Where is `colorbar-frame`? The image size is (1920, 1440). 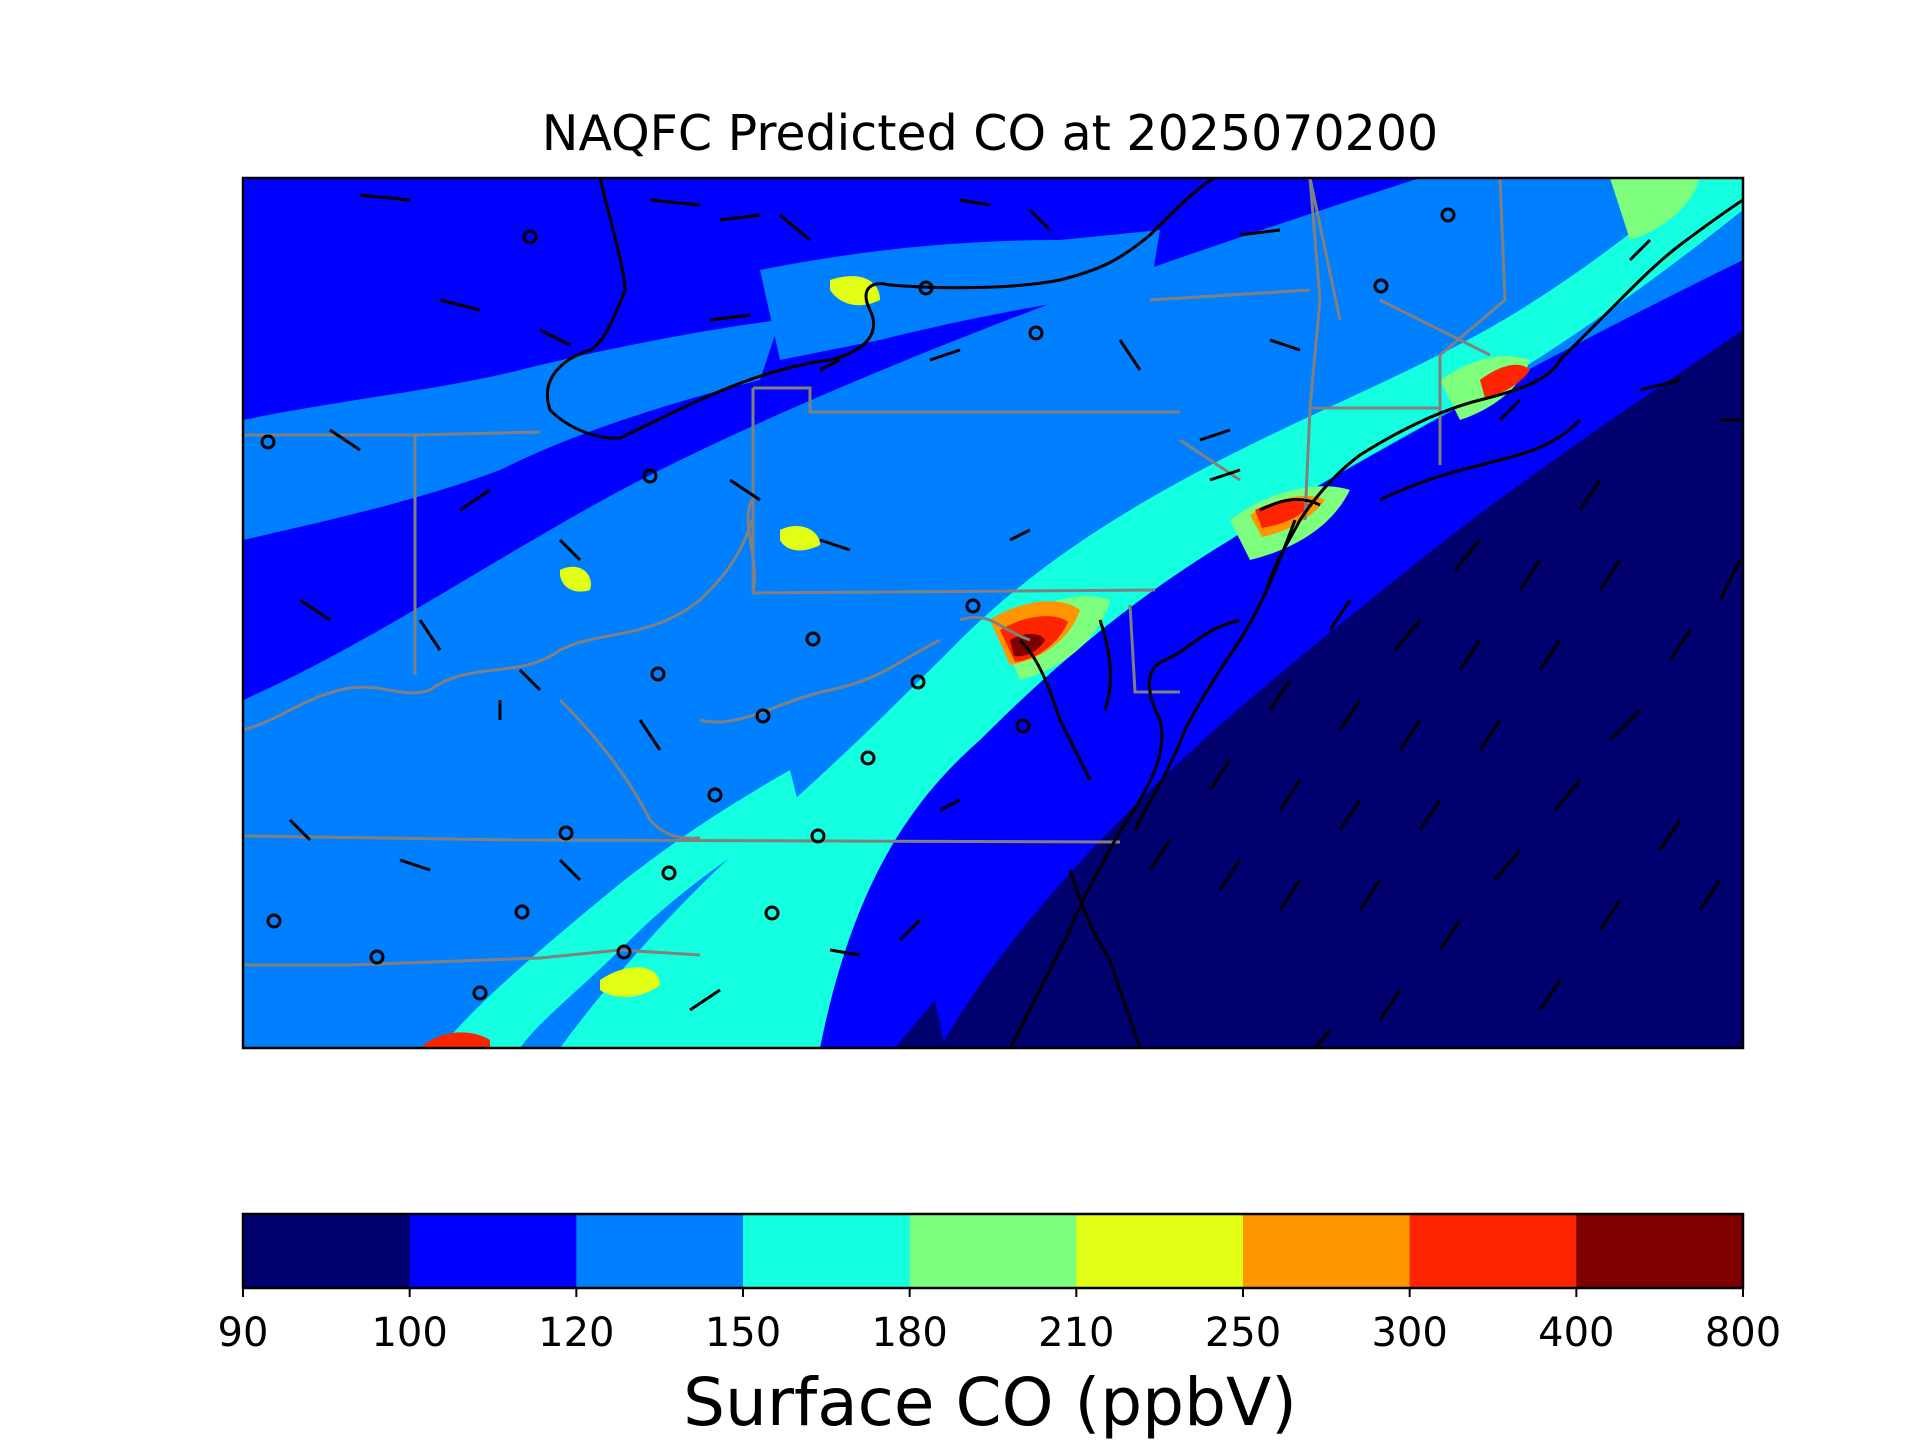 colorbar-frame is located at coordinates (993, 1251).